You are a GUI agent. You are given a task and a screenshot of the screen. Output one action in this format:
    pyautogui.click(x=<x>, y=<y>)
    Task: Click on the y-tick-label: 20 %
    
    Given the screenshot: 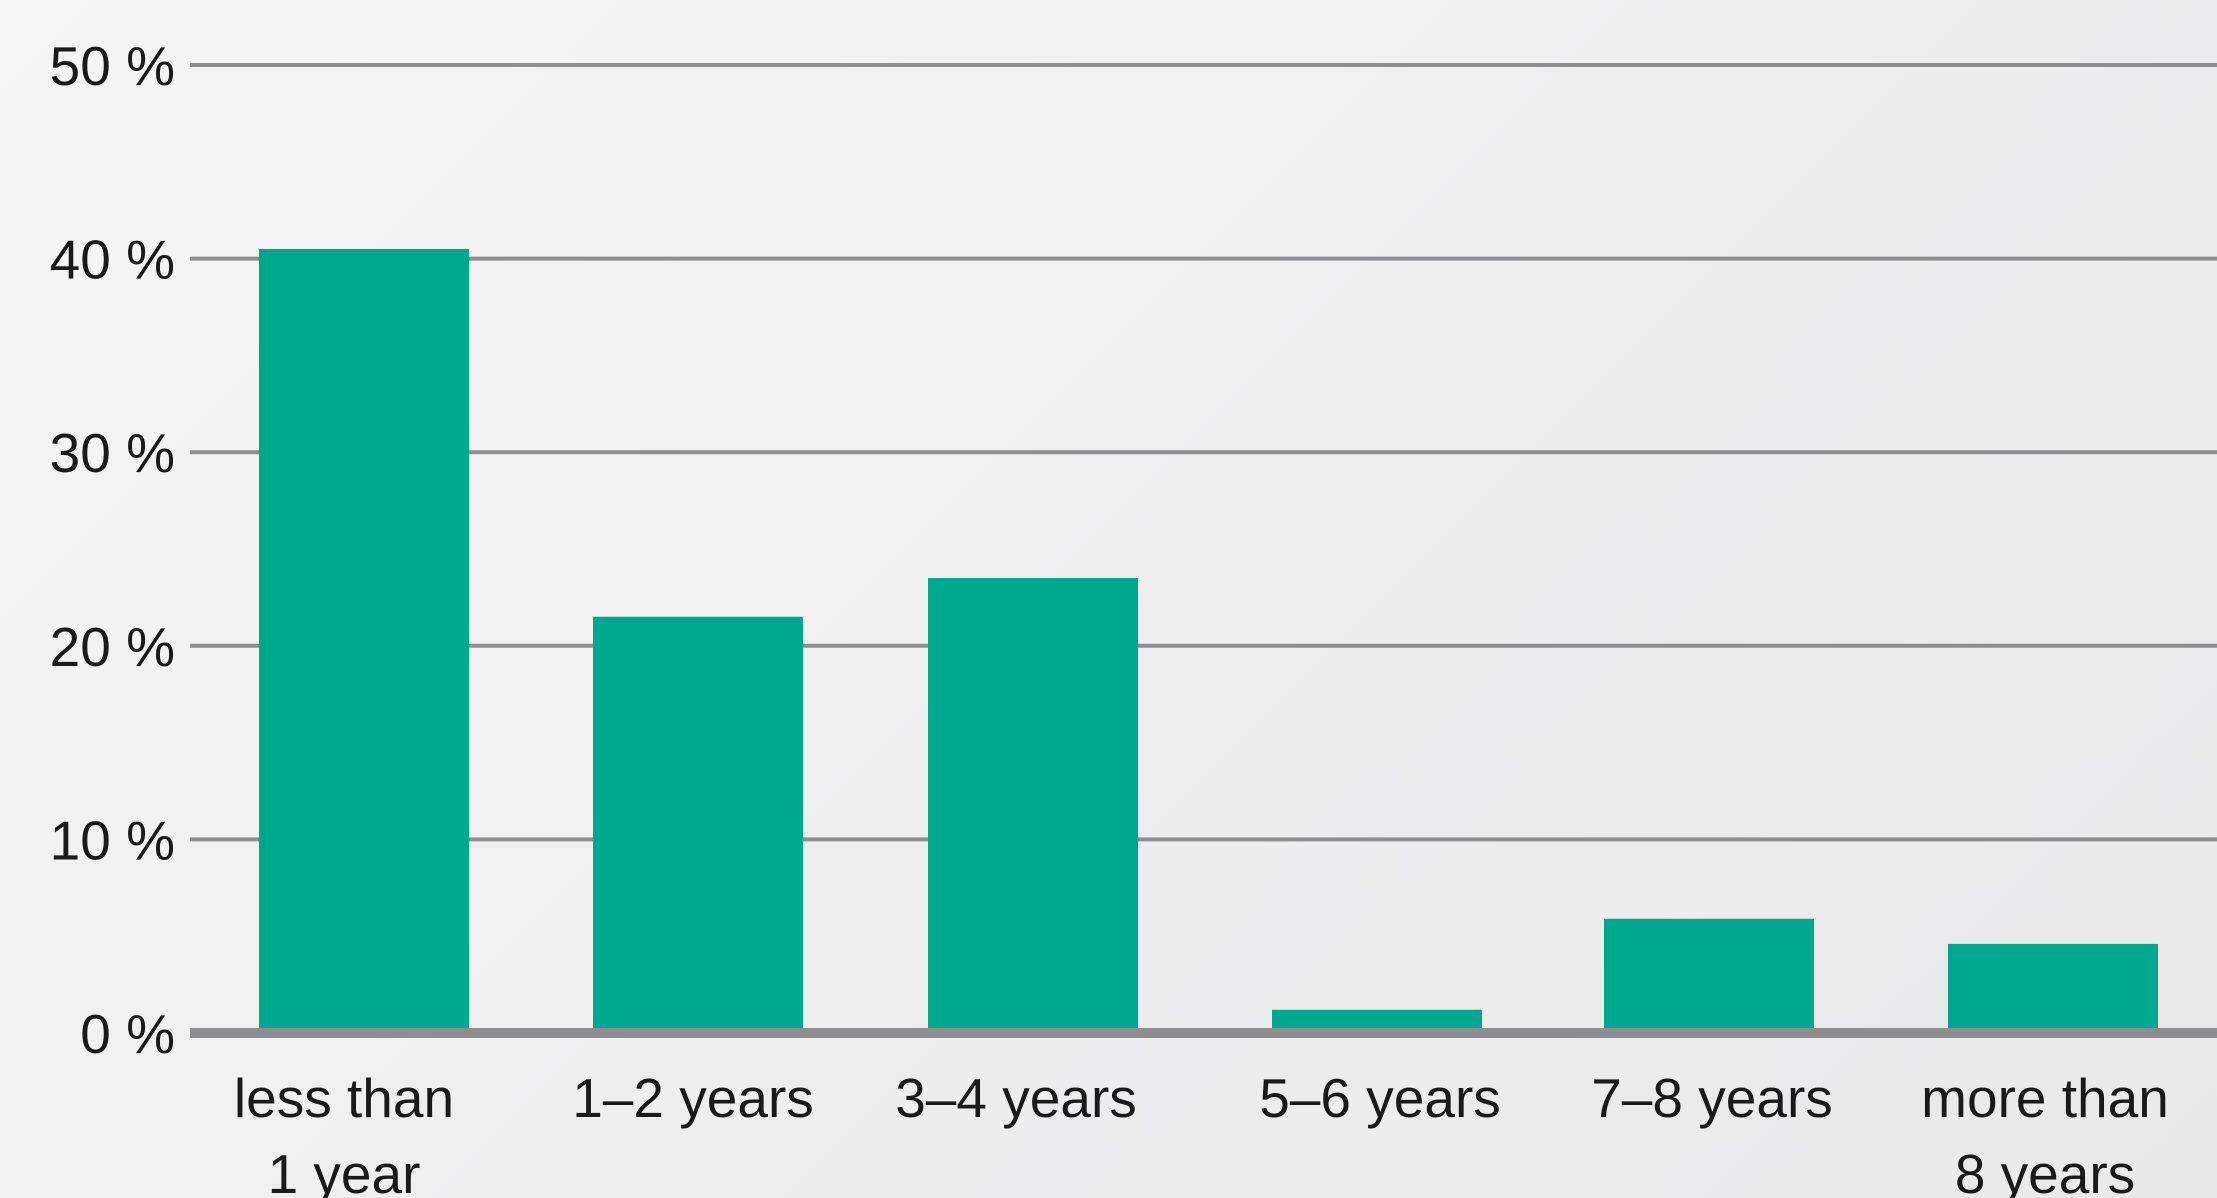 What is the action you would take?
    pyautogui.click(x=112, y=647)
    